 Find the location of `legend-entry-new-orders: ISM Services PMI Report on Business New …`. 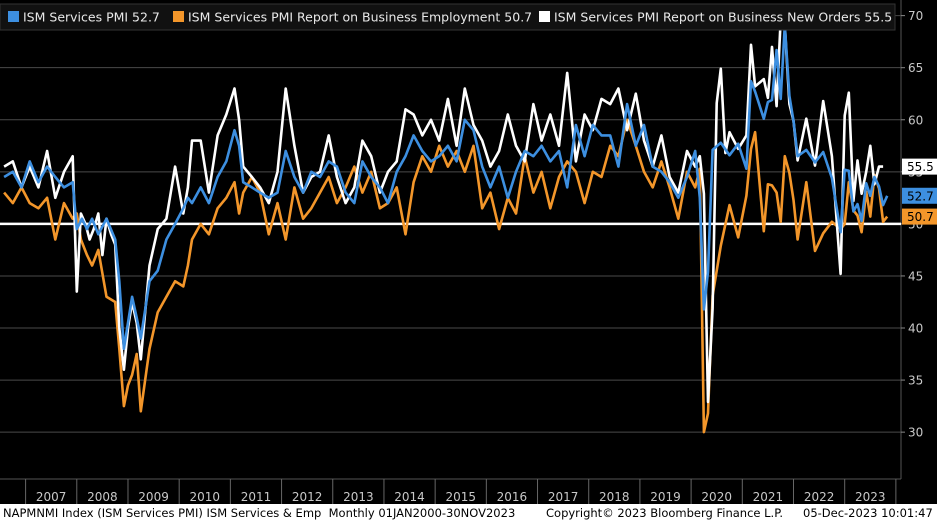

legend-entry-new-orders: ISM Services PMI Report on Business New … is located at coordinates (723, 17).